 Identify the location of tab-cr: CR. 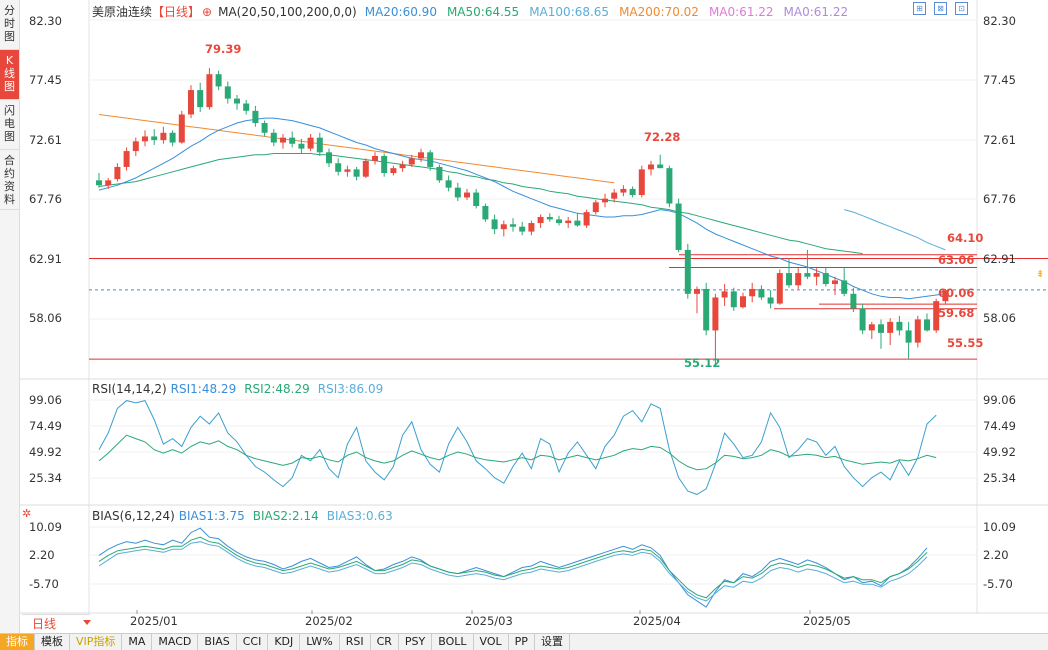
(385, 642).